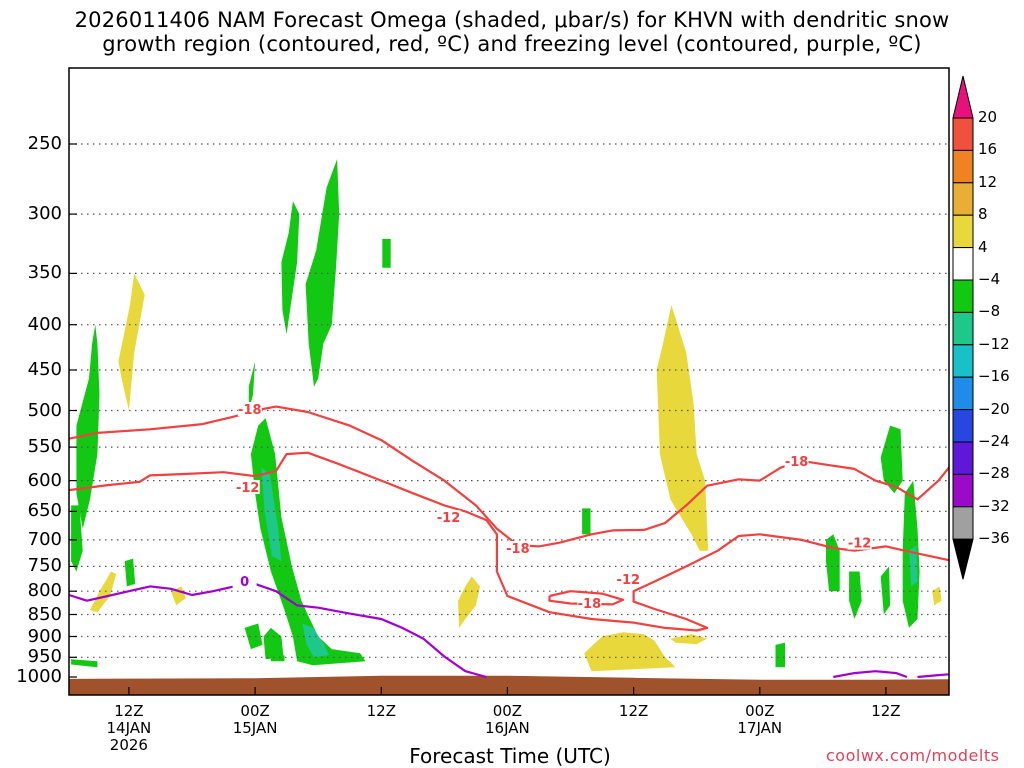  Describe the element at coordinates (44, 143) in the screenshot. I see `y-tick-label-250: 250` at that location.